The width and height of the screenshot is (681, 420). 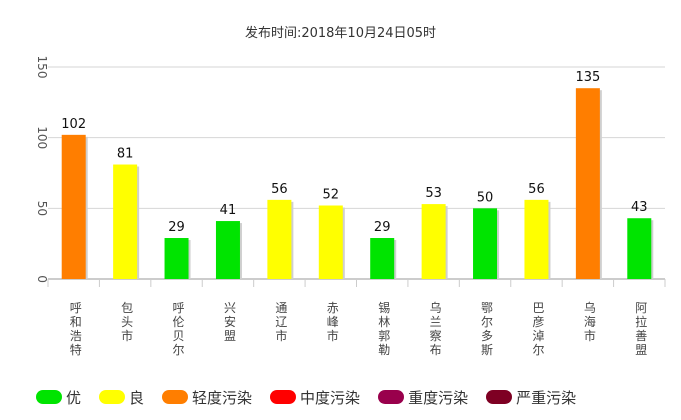 I want to click on chart-legend: 优 良 轻度污染 中度污染 重度污染 严重污染, so click(x=315, y=397).